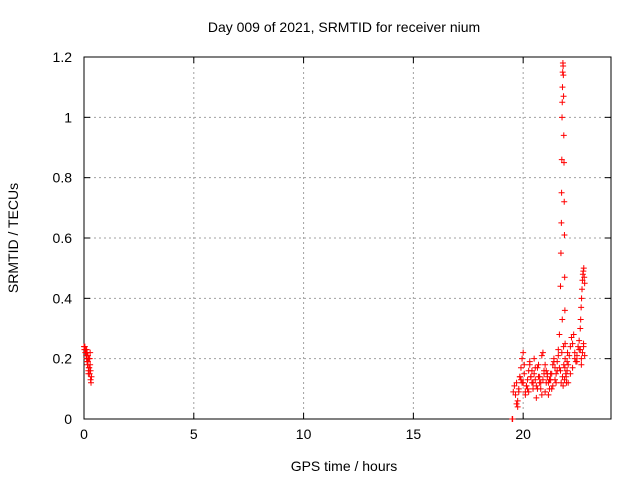 The image size is (640, 480). Describe the element at coordinates (84, 434) in the screenshot. I see `x-tick-label: 0` at that location.